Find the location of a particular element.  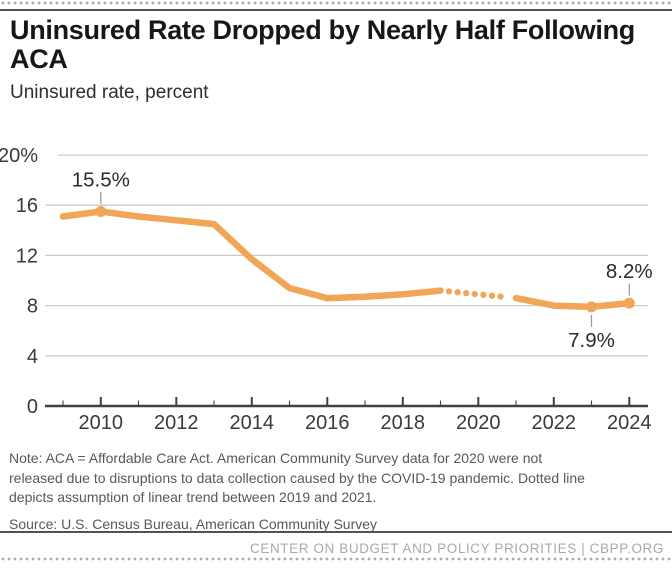

y-tick-label: 20% is located at coordinates (19, 156).